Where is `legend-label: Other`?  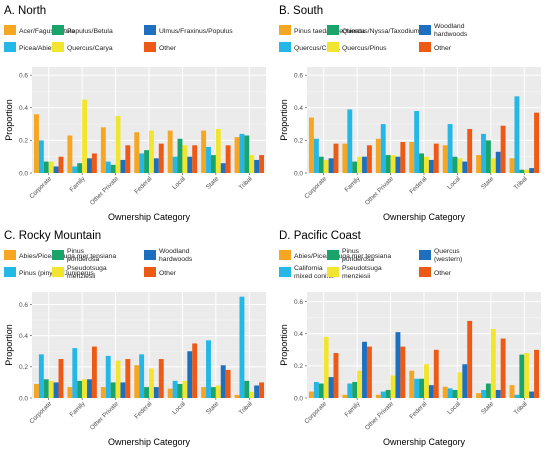
legend-label: Other is located at coordinates (168, 48).